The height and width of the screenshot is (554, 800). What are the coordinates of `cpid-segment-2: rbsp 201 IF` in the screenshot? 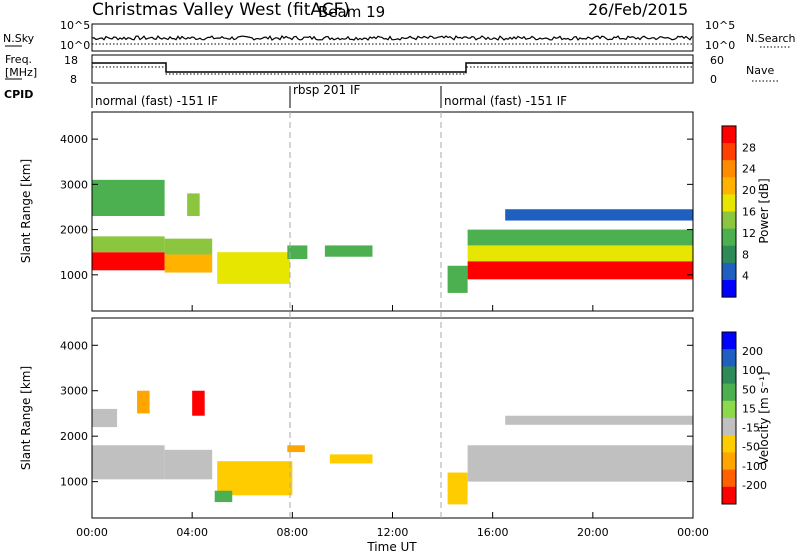 It's located at (326, 90).